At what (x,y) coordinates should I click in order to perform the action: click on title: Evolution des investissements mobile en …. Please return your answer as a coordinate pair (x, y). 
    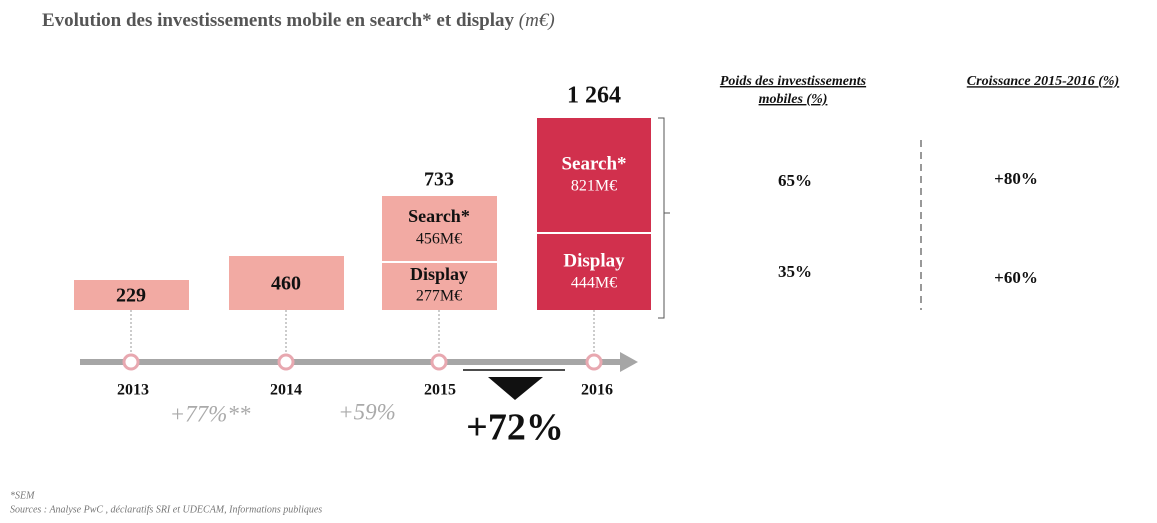
    Looking at the image, I should click on (298, 20).